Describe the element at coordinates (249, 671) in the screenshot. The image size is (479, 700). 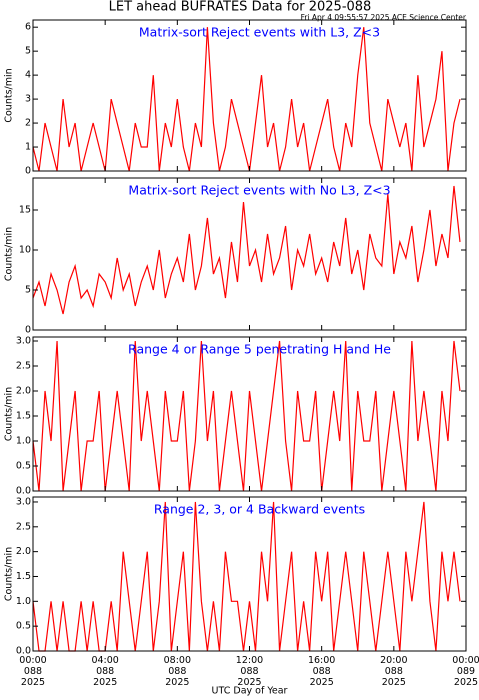
I see `x-tick-label: 12:00 088 2025` at that location.